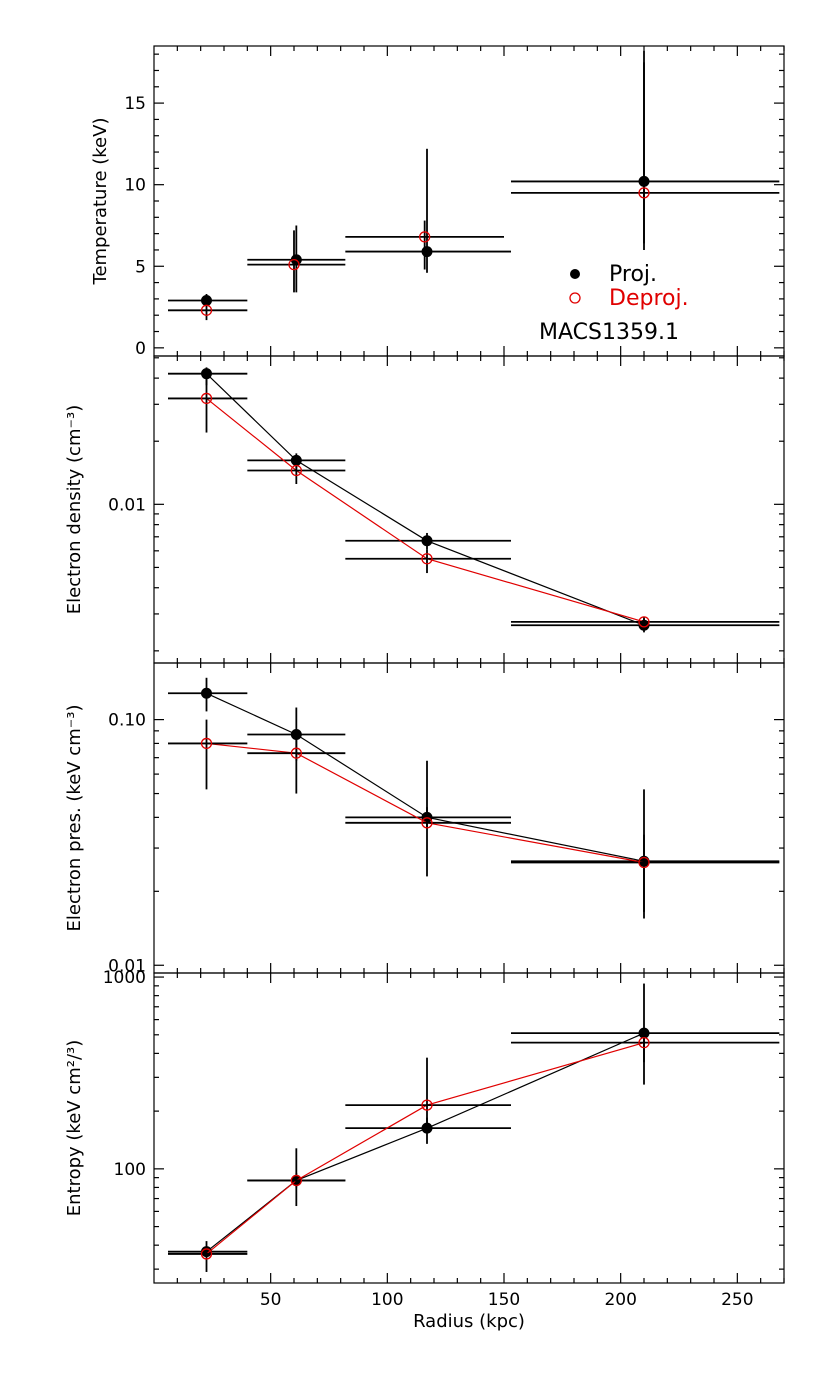  What do you see at coordinates (135, 104) in the screenshot?
I see `y-tick-label: 15` at bounding box center [135, 104].